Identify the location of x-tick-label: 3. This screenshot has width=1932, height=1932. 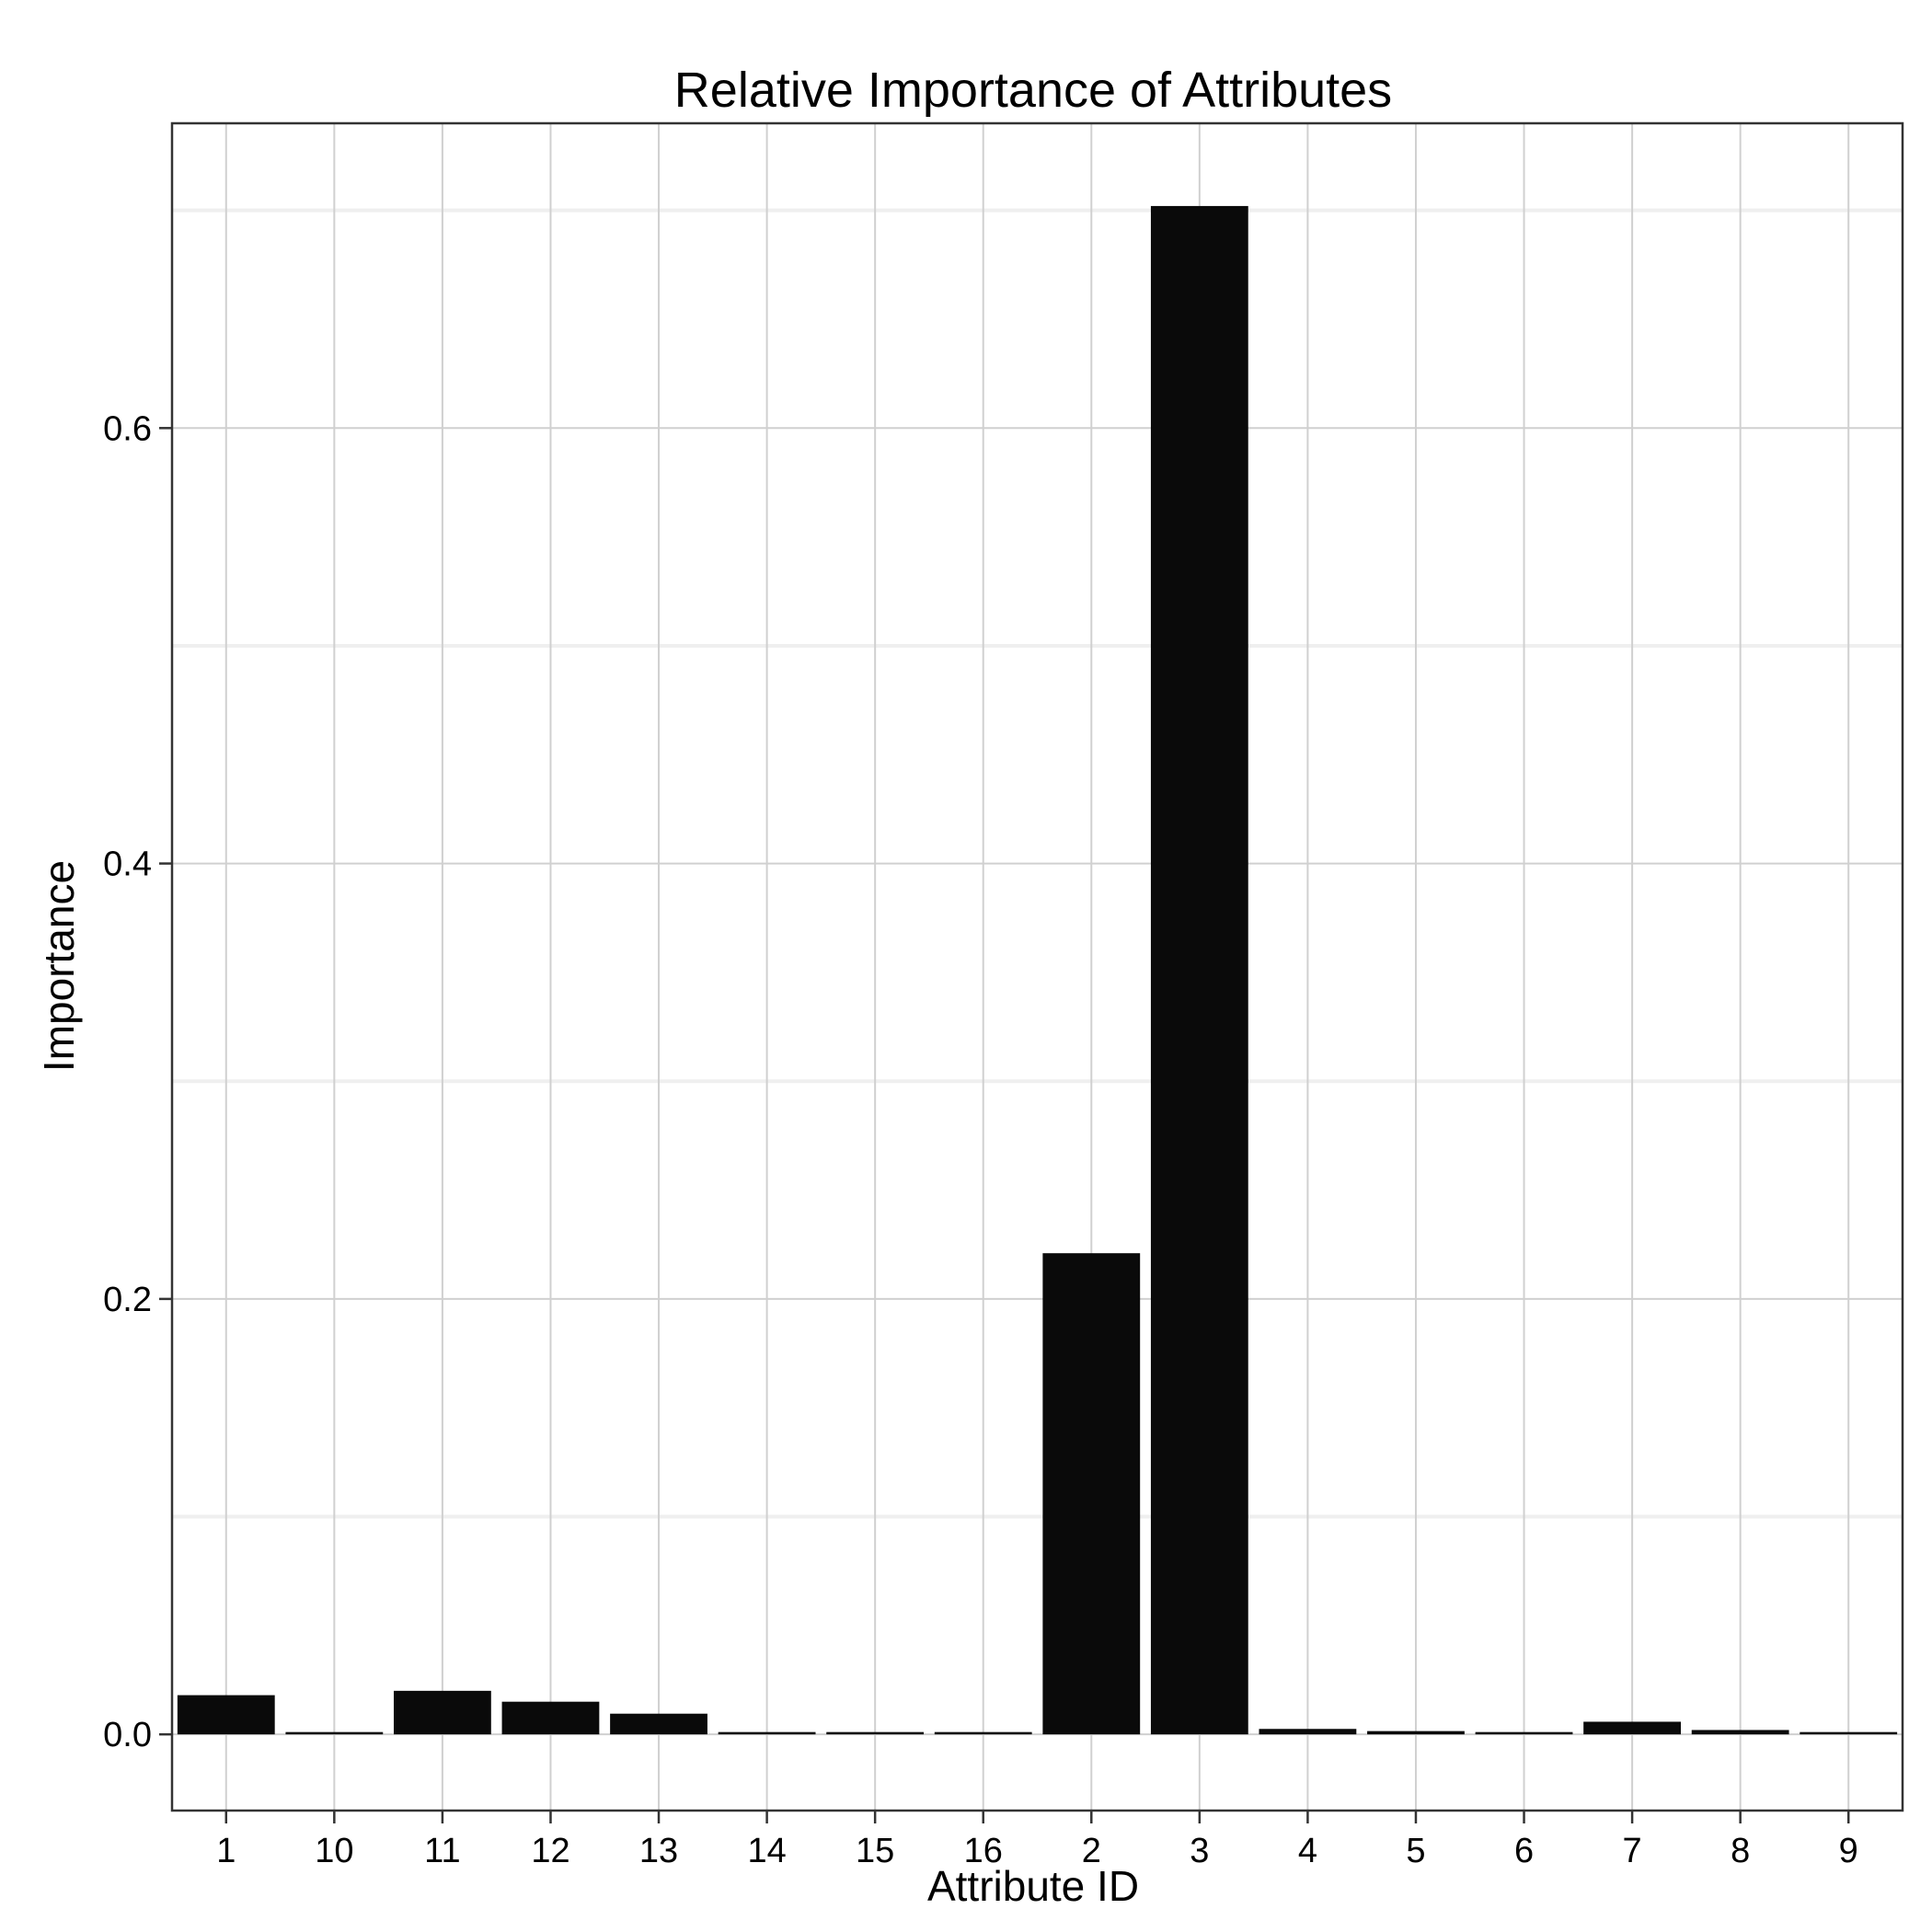
(1199, 1851).